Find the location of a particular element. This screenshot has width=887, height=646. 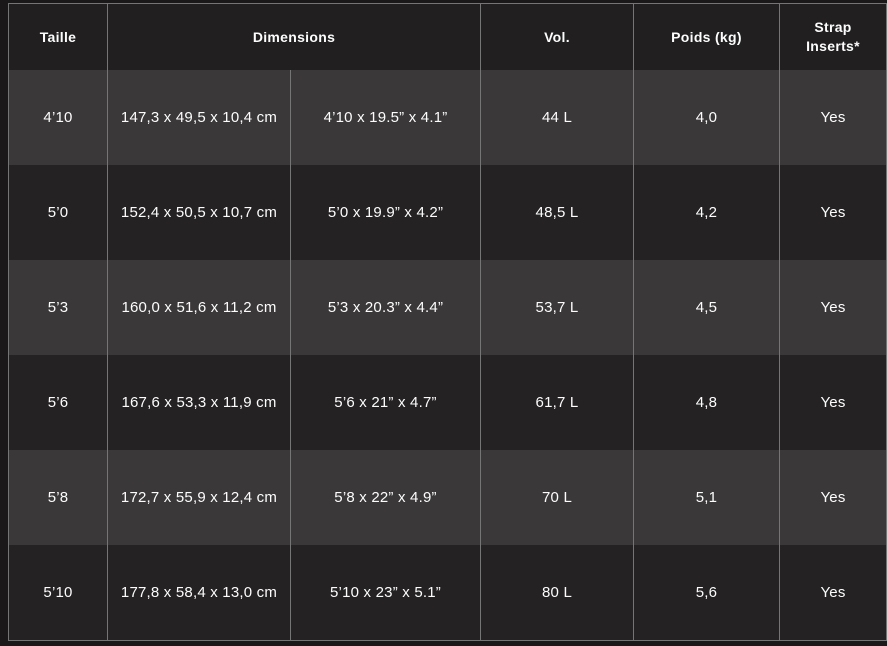

row-5-volume: 80 L is located at coordinates (557, 592).